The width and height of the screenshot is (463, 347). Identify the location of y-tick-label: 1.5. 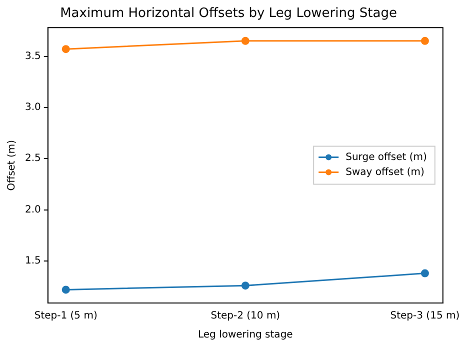
(32, 261).